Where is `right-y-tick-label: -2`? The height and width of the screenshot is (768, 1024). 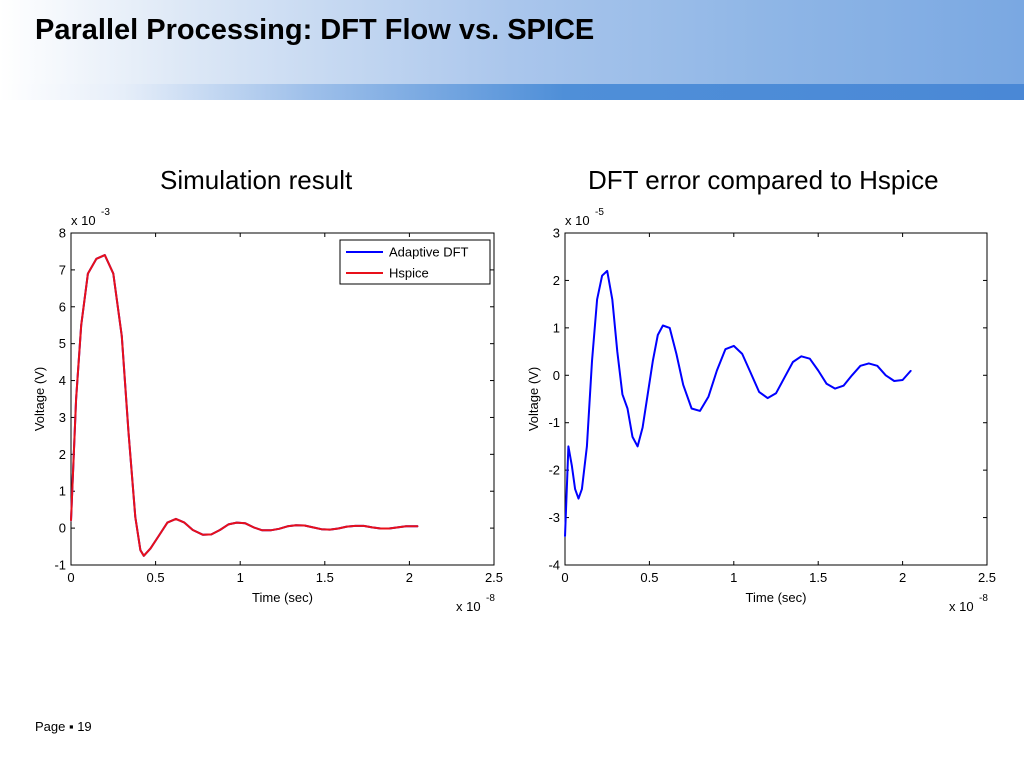 right-y-tick-label: -2 is located at coordinates (554, 470).